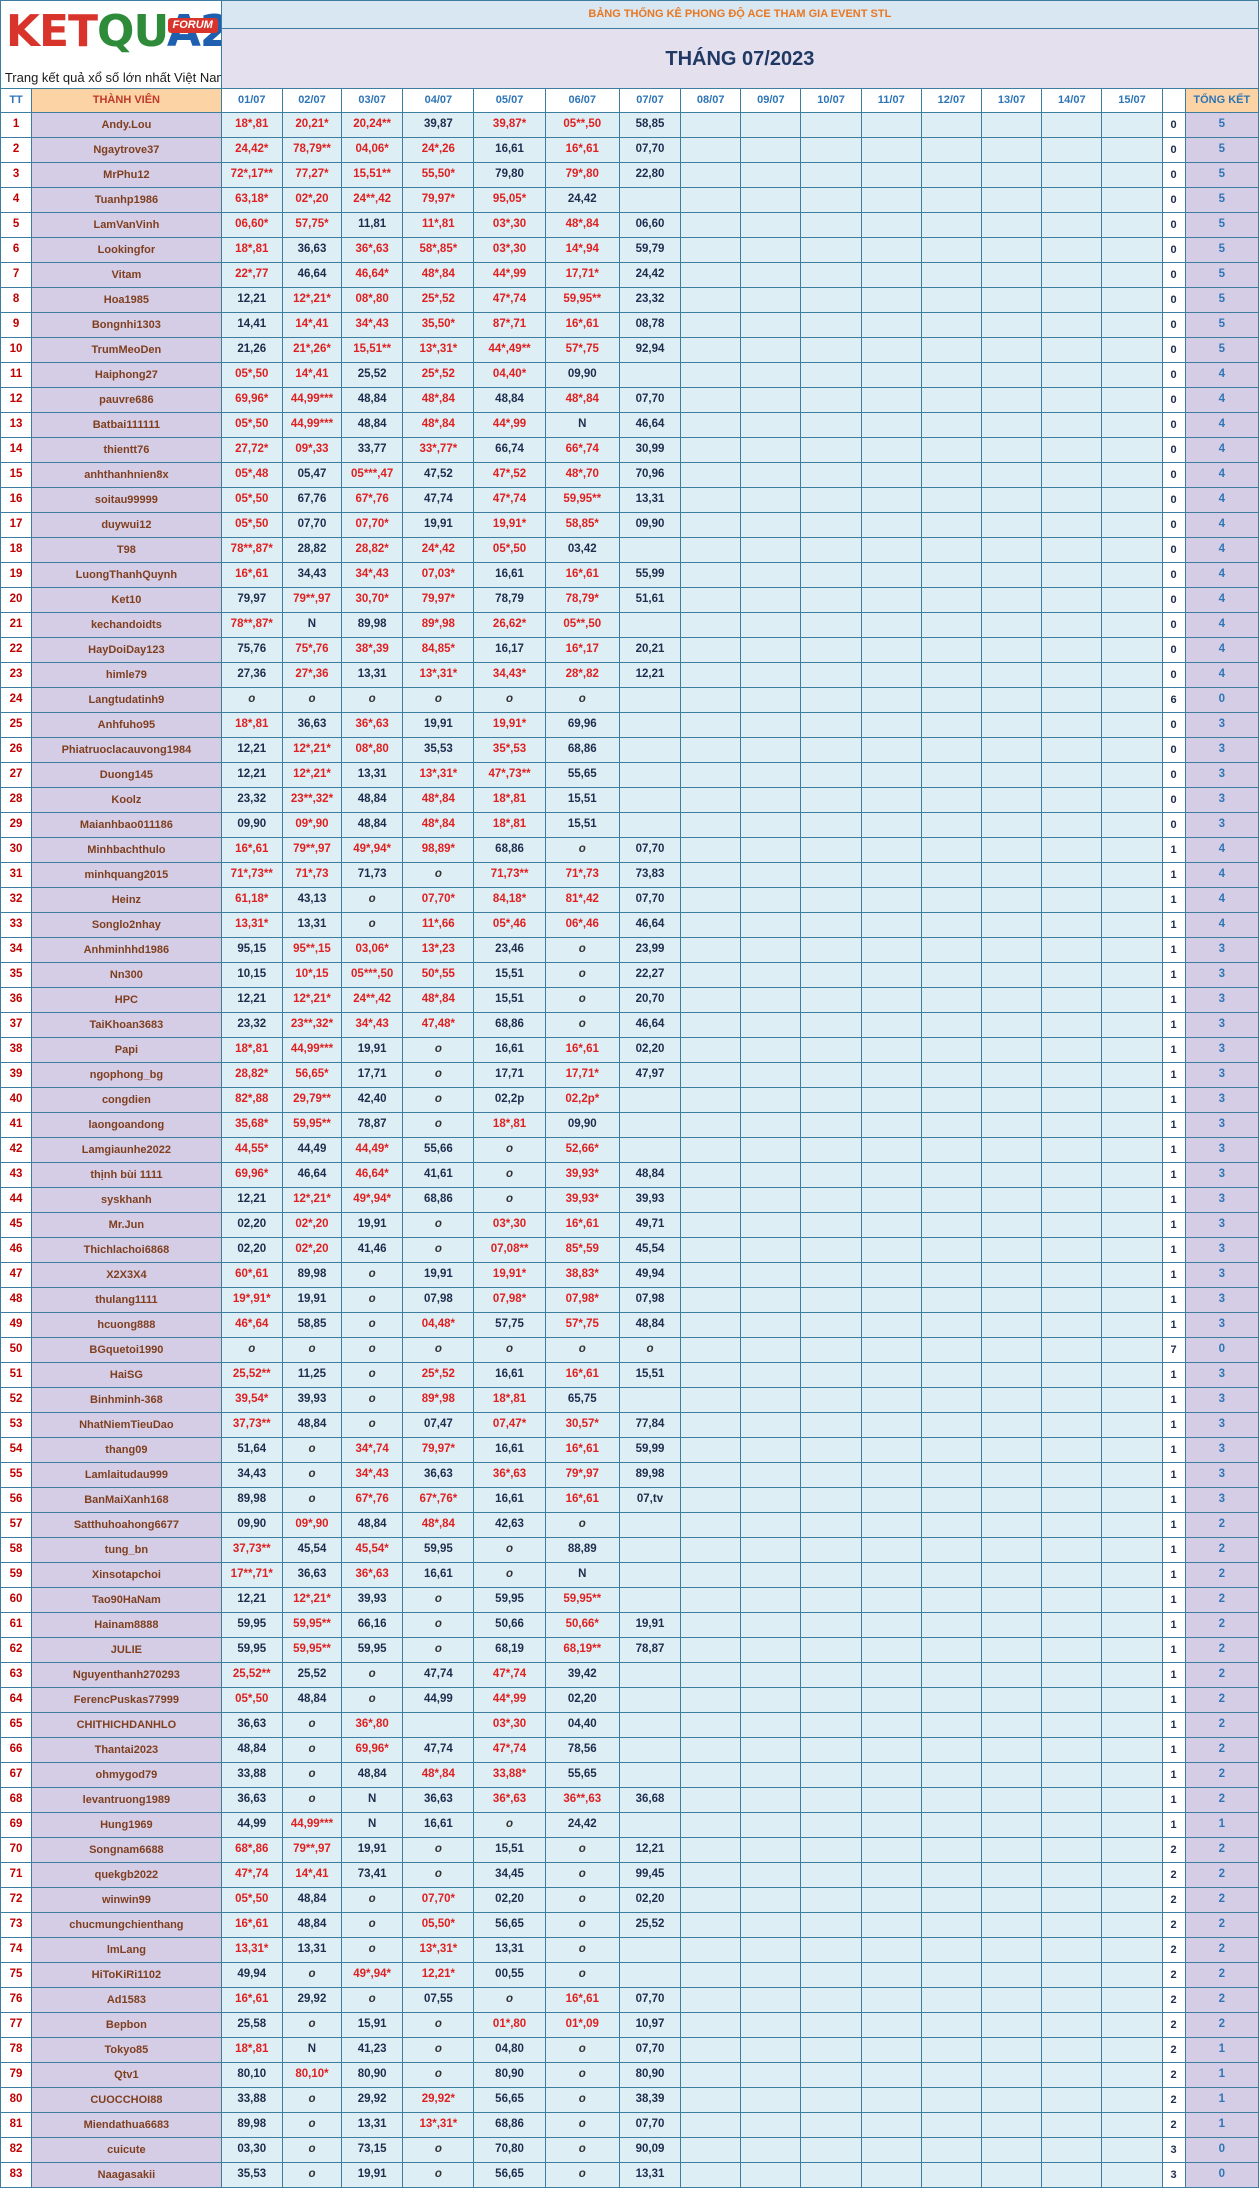 This screenshot has width=1259, height=2192. What do you see at coordinates (126, 500) in the screenshot?
I see `member-name: soitau99999` at bounding box center [126, 500].